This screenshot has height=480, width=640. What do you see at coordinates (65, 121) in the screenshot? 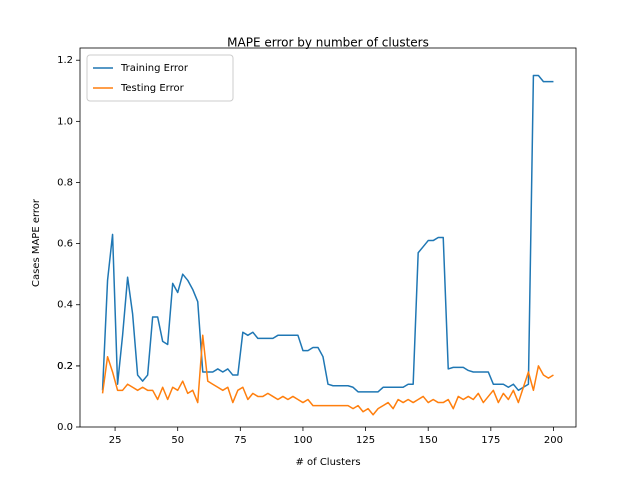
I see `y-tick-label: 1.0` at bounding box center [65, 121].